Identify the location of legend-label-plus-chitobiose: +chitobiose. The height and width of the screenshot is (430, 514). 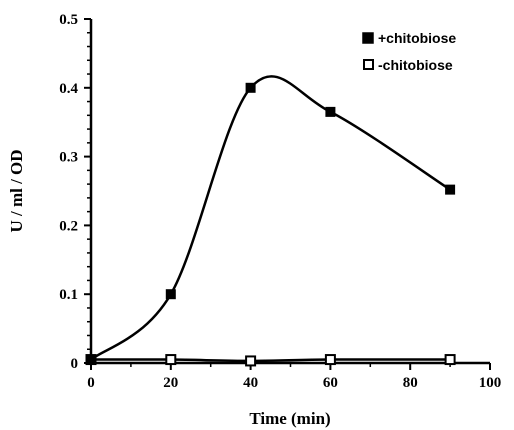
(417, 38).